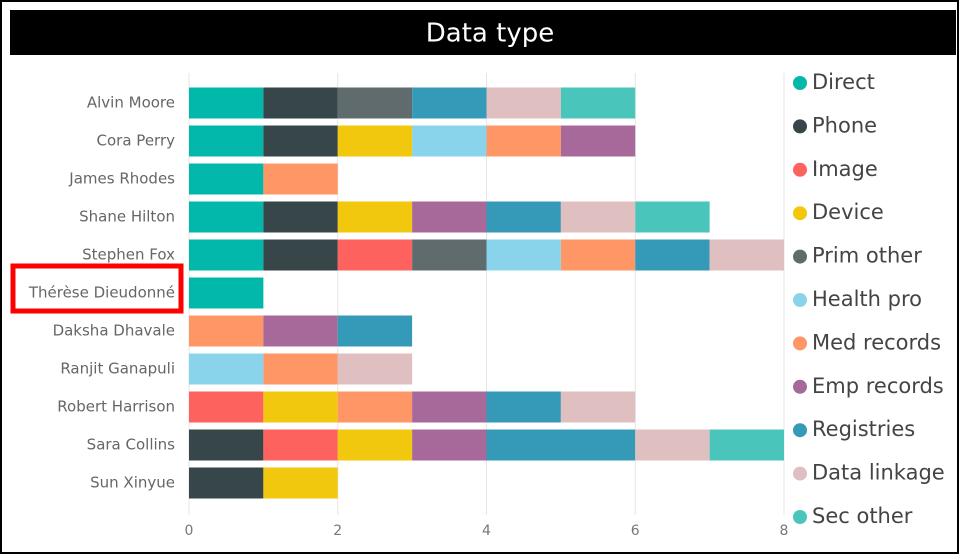 This screenshot has width=959, height=554. I want to click on y-tick-label: Shane Hilton, so click(127, 217).